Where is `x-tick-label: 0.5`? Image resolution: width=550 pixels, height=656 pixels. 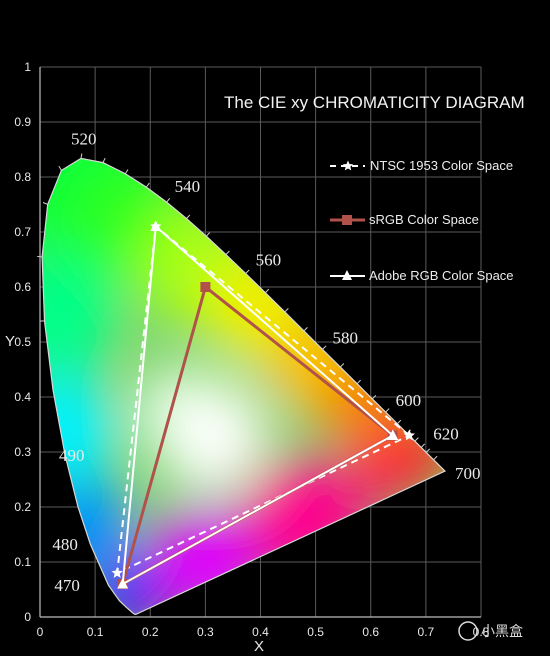
x-tick-label: 0.5 is located at coordinates (315, 632).